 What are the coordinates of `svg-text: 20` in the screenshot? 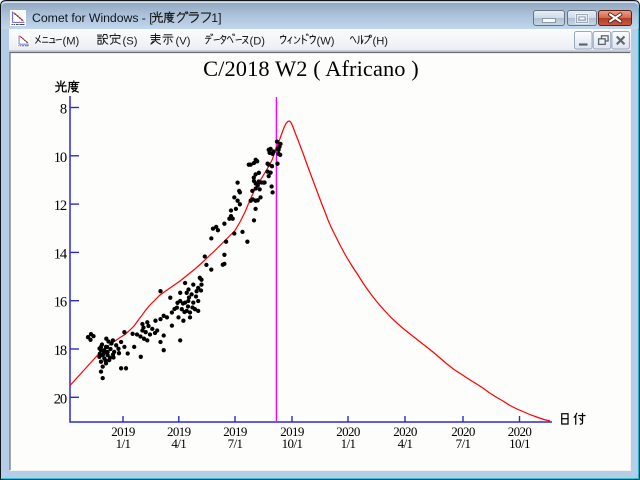 It's located at (60, 399).